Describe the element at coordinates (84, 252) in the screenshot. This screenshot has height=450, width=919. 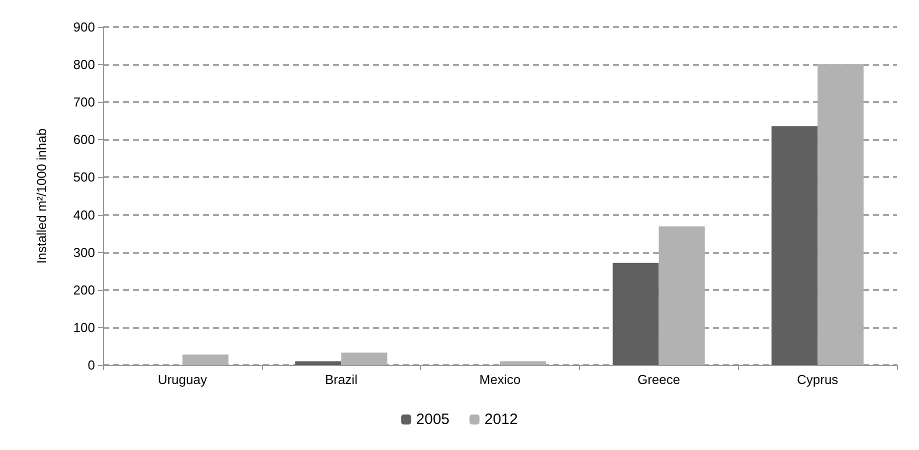
I see `y-tick-label: 300` at that location.